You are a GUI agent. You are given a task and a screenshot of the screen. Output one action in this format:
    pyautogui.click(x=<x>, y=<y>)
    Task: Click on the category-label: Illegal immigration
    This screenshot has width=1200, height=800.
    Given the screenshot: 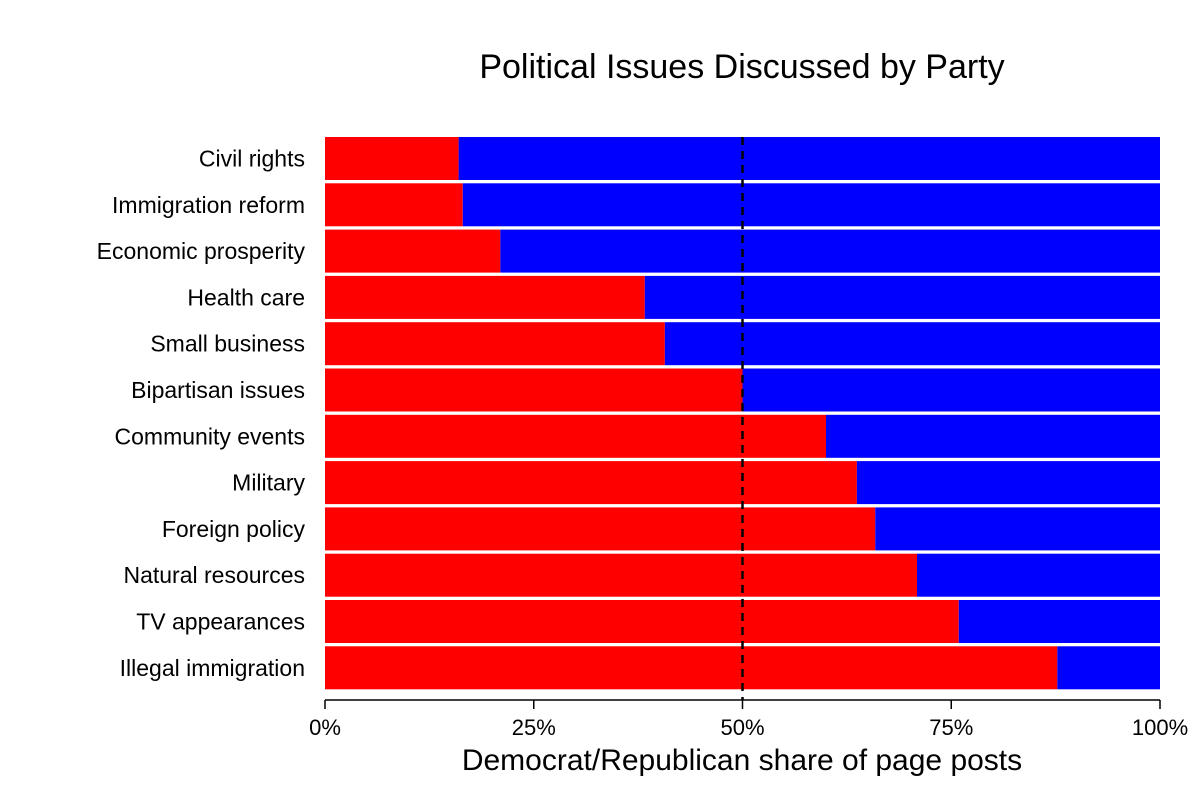 What is the action you would take?
    pyautogui.click(x=212, y=668)
    